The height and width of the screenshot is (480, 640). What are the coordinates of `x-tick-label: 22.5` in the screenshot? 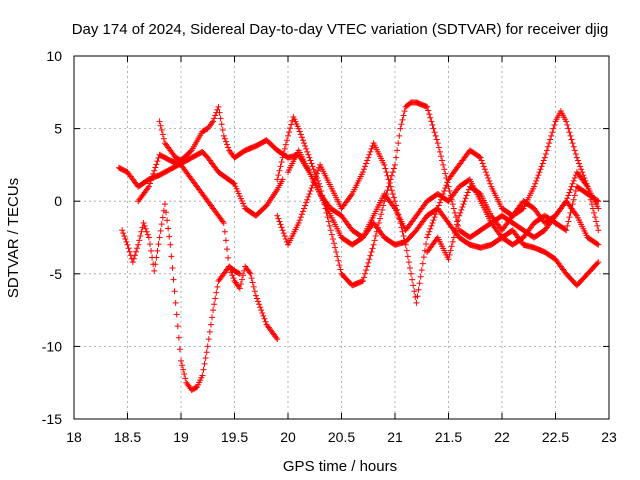 It's located at (555, 437).